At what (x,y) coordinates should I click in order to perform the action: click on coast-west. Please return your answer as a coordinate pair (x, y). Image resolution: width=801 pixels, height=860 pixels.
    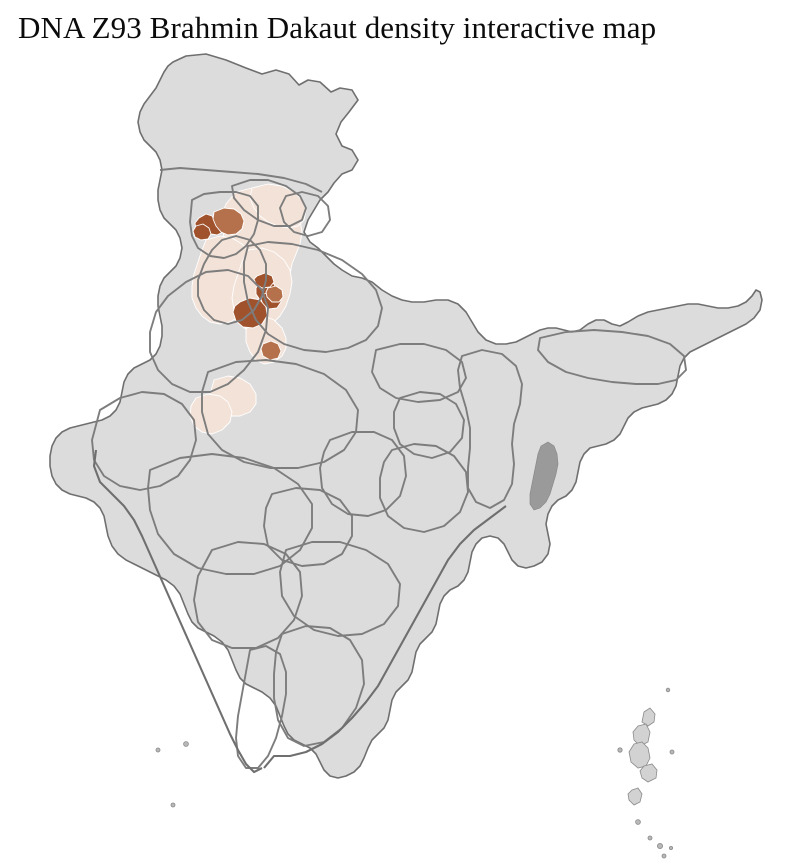
    Looking at the image, I should click on (177, 611).